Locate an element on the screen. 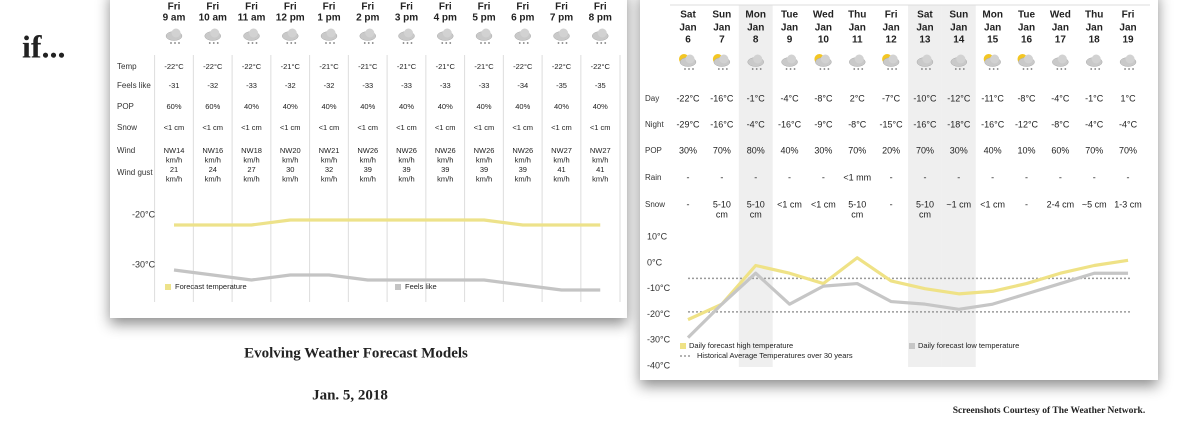 The height and width of the screenshot is (431, 1191). table-cell: -22°C is located at coordinates (562, 66).